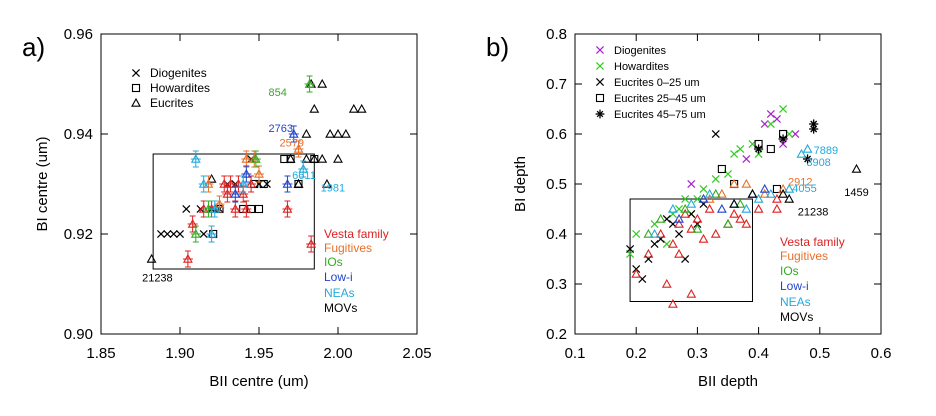 This screenshot has width=936, height=416. Describe the element at coordinates (789, 271) in the screenshot. I see `panel-b-legend-ios: IOs` at that location.